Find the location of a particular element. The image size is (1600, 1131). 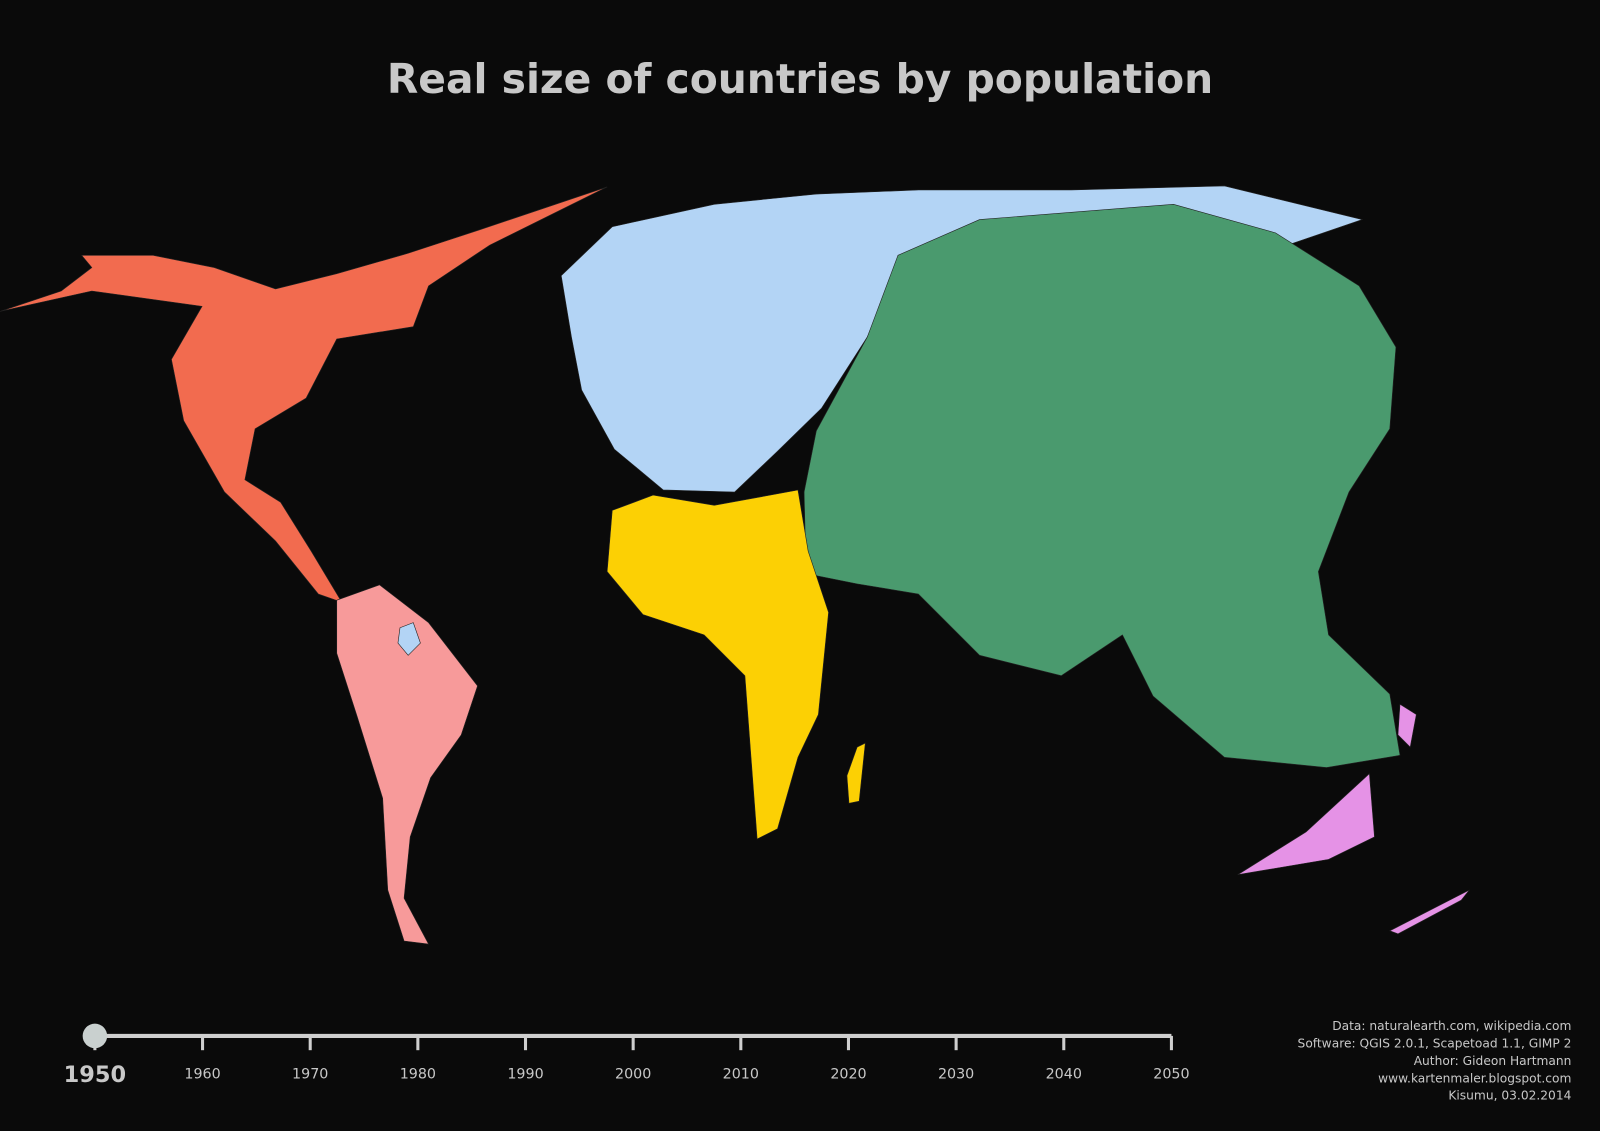

credit-line: Data: naturalearth.com, wikipedia.com is located at coordinates (1451, 1026).